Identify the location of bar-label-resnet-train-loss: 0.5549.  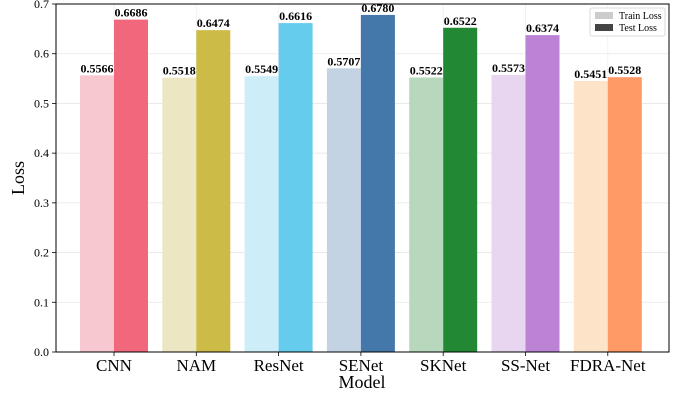
(261, 69).